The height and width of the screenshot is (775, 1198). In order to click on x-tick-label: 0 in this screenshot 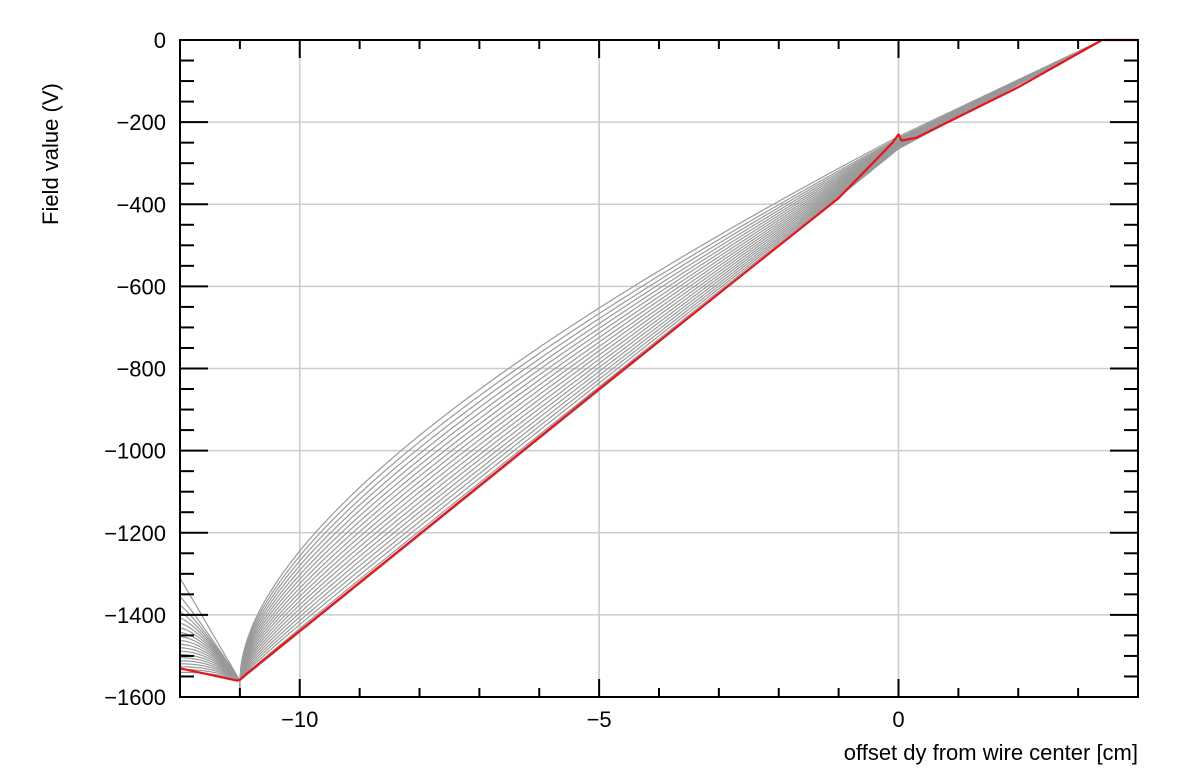, I will do `click(898, 719)`.